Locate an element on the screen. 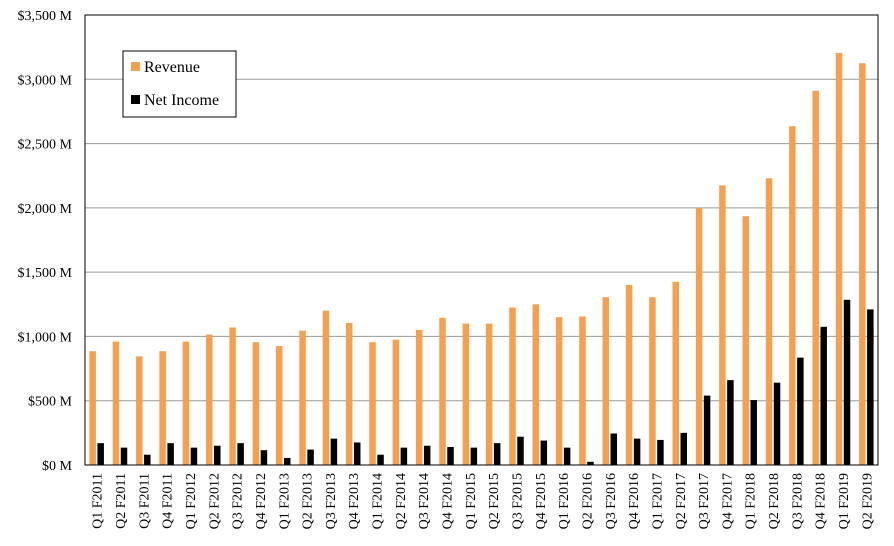  x-tick-label: Q1 F2011 is located at coordinates (98, 501).